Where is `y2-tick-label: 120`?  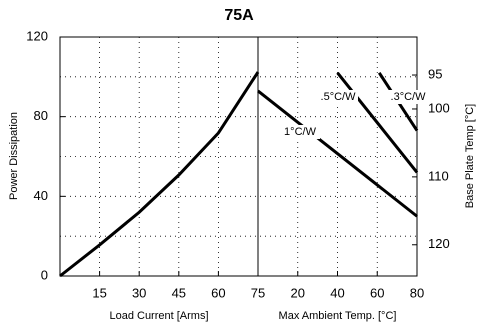 y2-tick-label: 120 is located at coordinates (439, 243).